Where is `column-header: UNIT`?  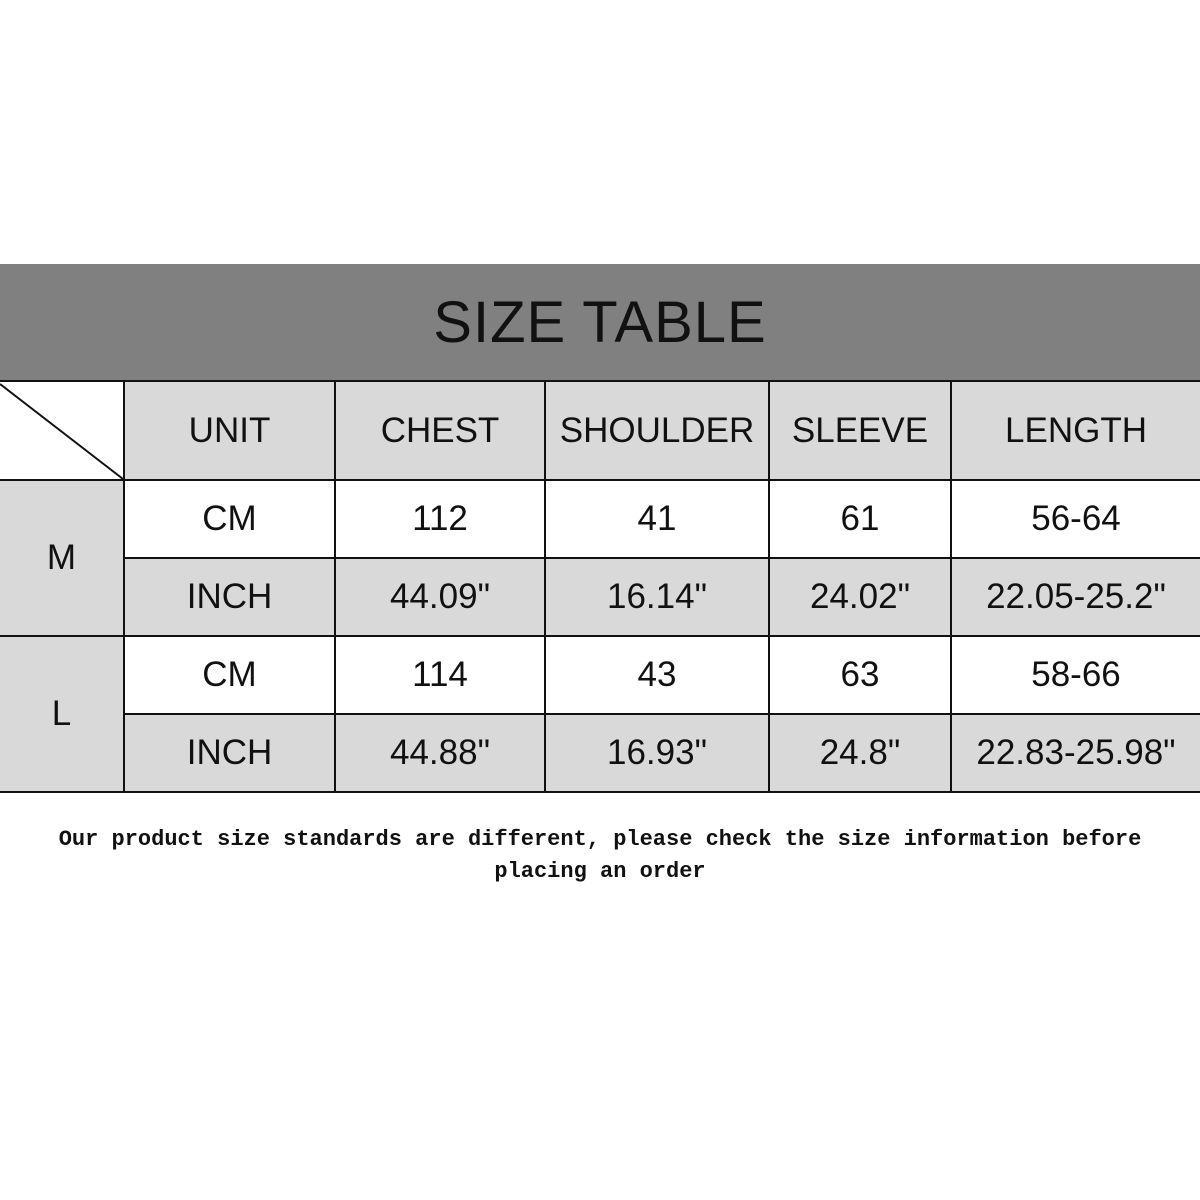 column-header: UNIT is located at coordinates (230, 431).